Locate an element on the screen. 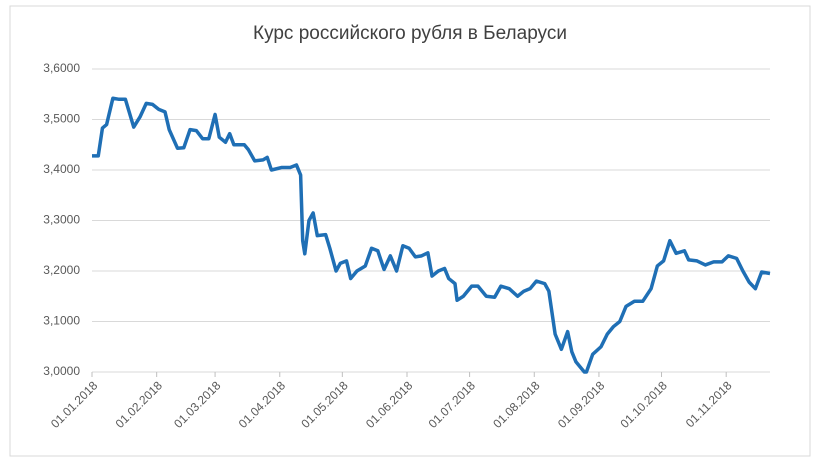  y-tick-label: 3,5000 is located at coordinates (61, 119).